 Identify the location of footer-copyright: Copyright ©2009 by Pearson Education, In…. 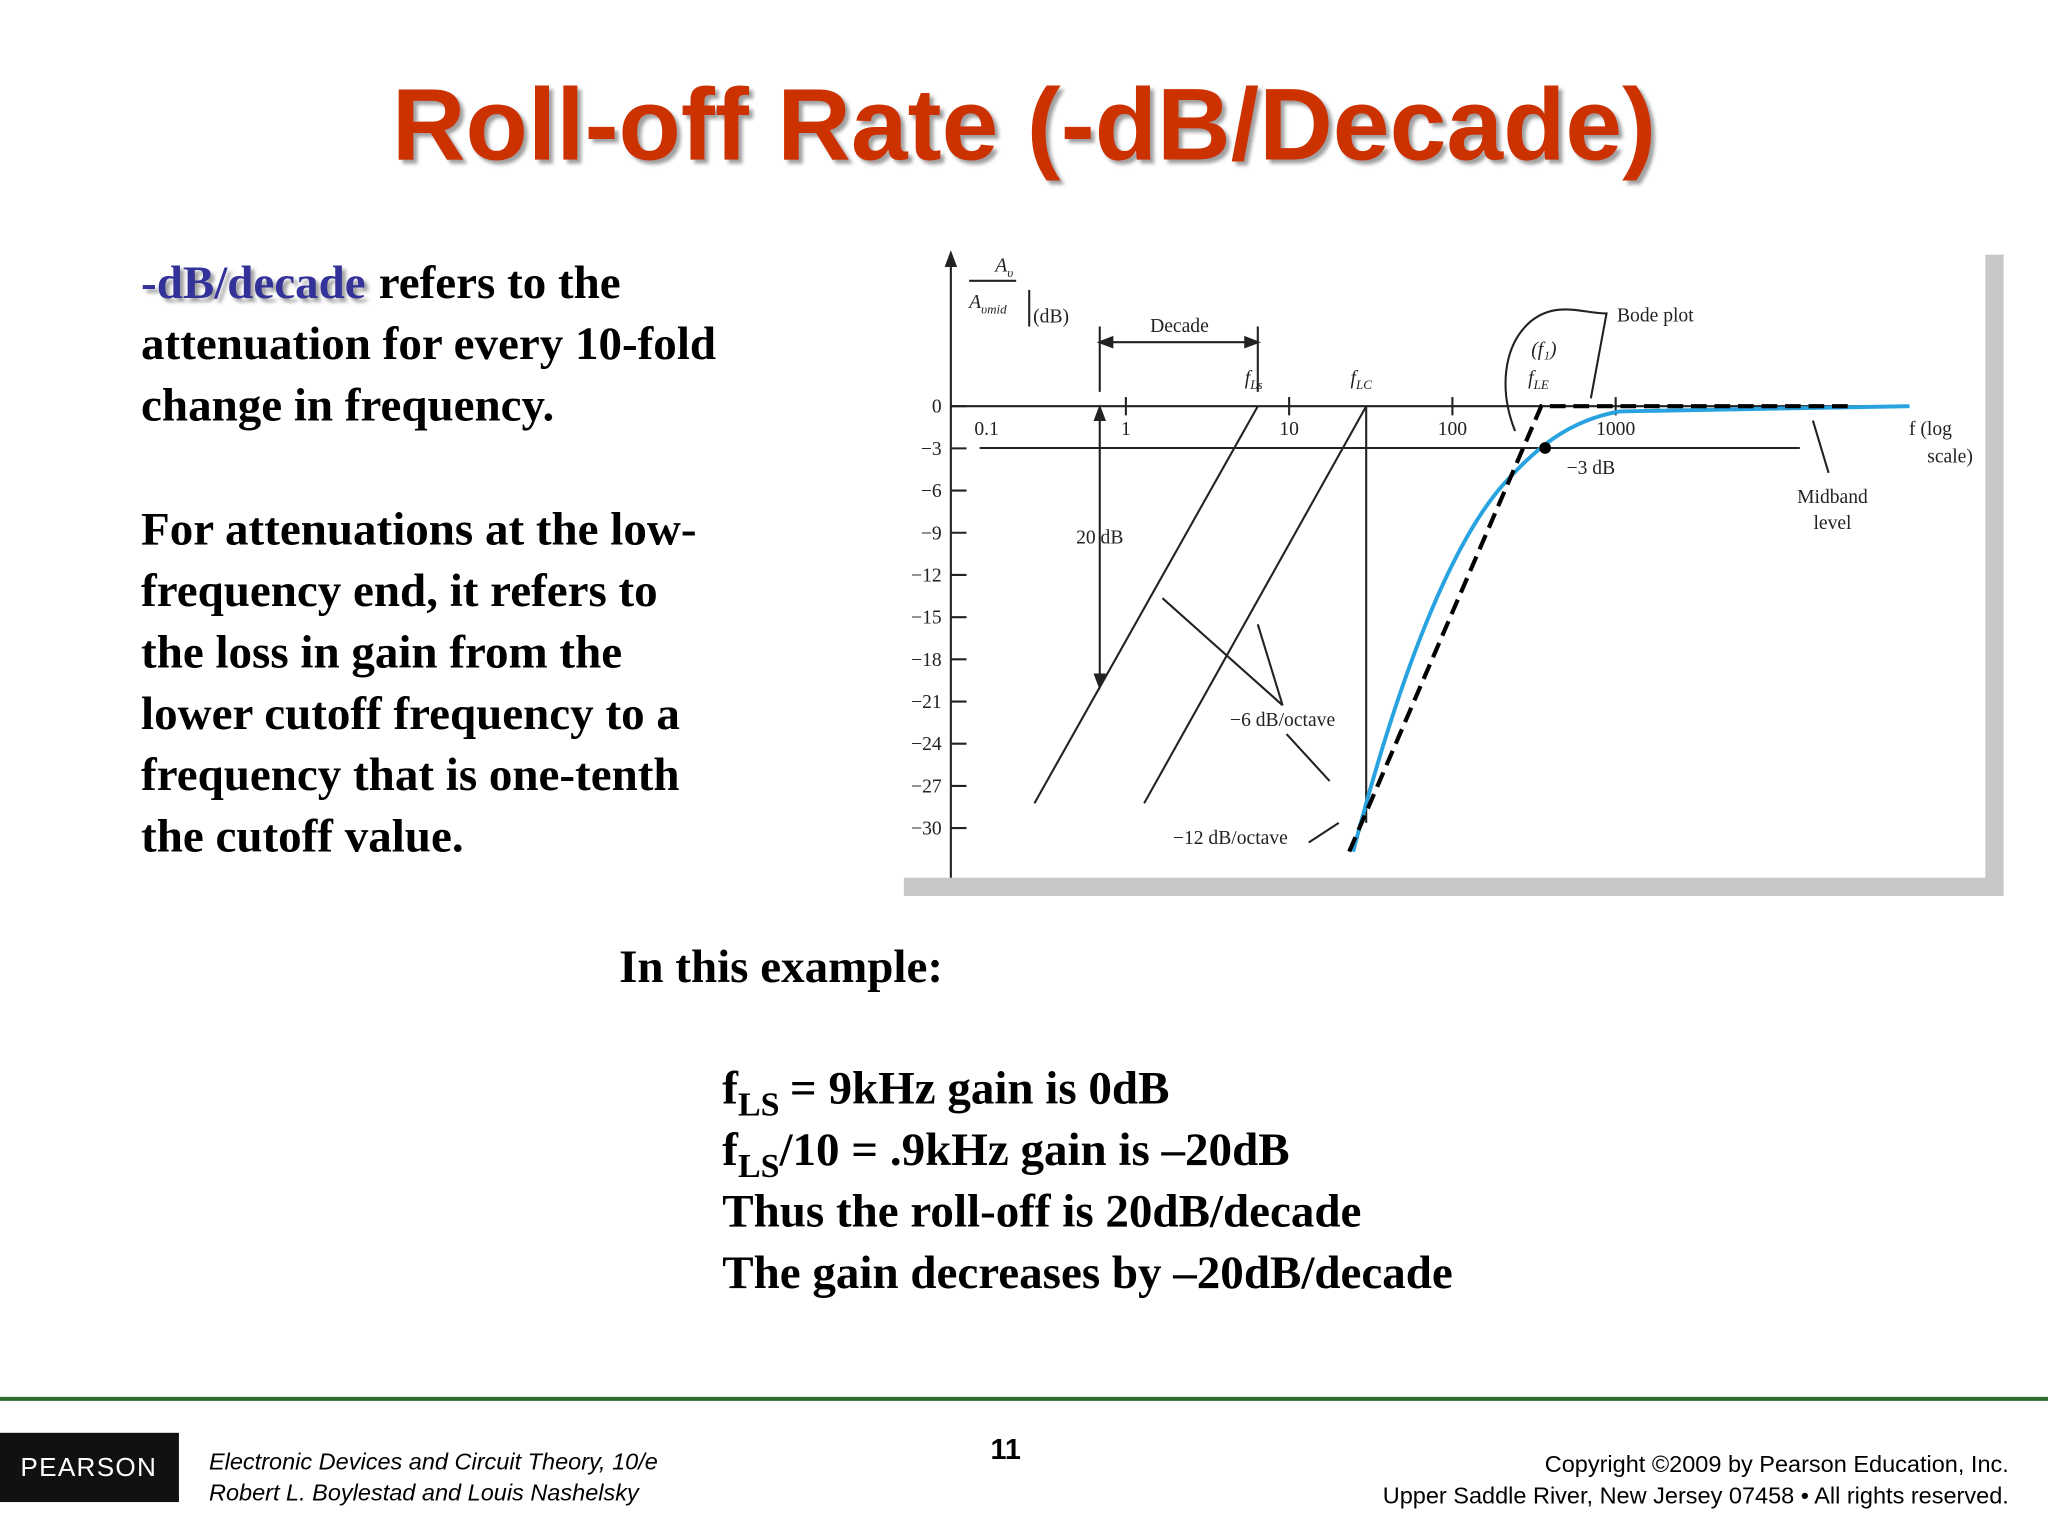
(1777, 1464).